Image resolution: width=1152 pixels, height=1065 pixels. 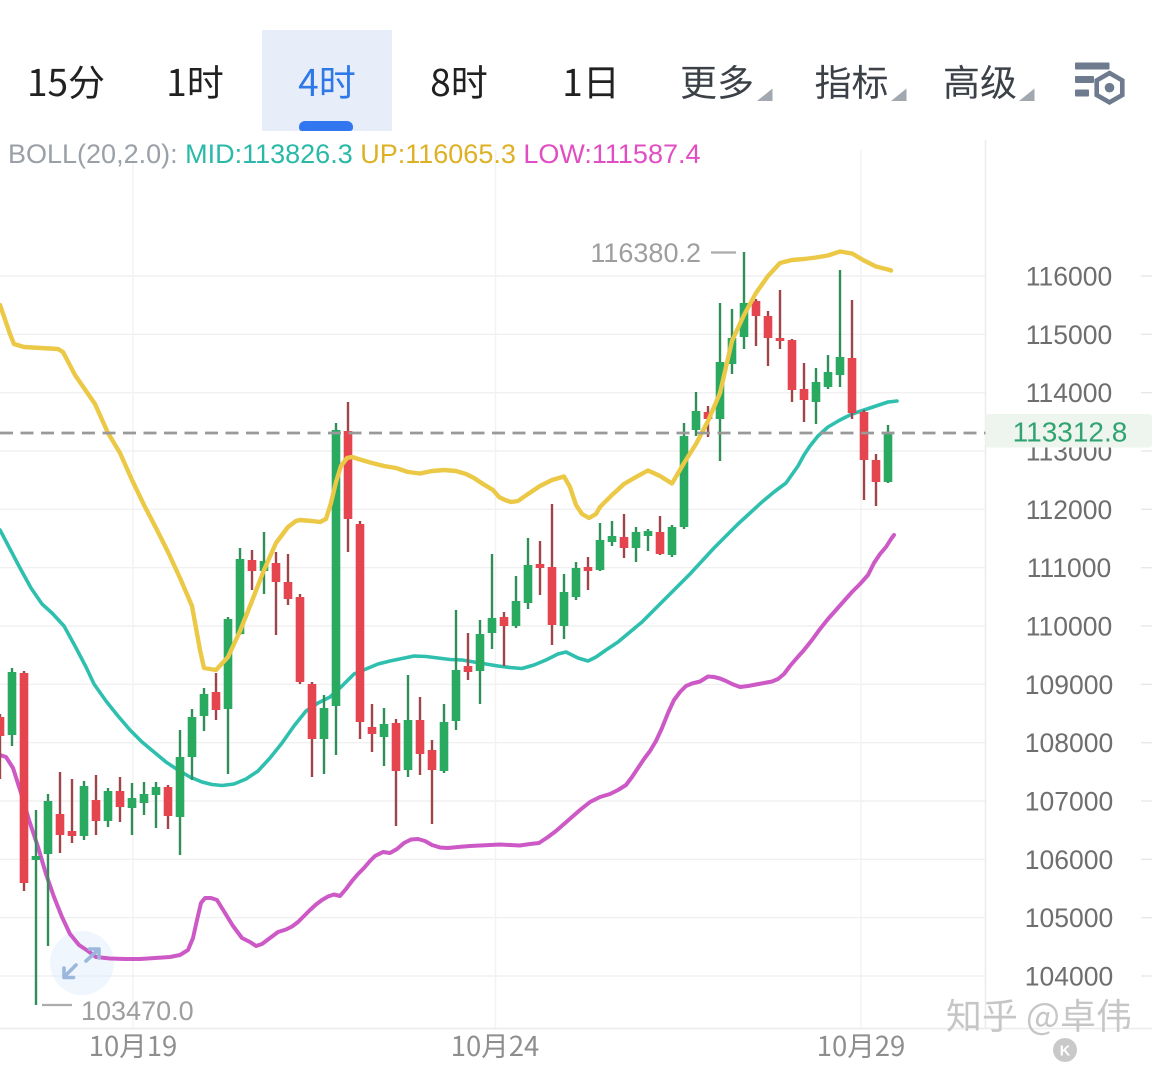 I want to click on svg-text: K, so click(x=1065, y=1052).